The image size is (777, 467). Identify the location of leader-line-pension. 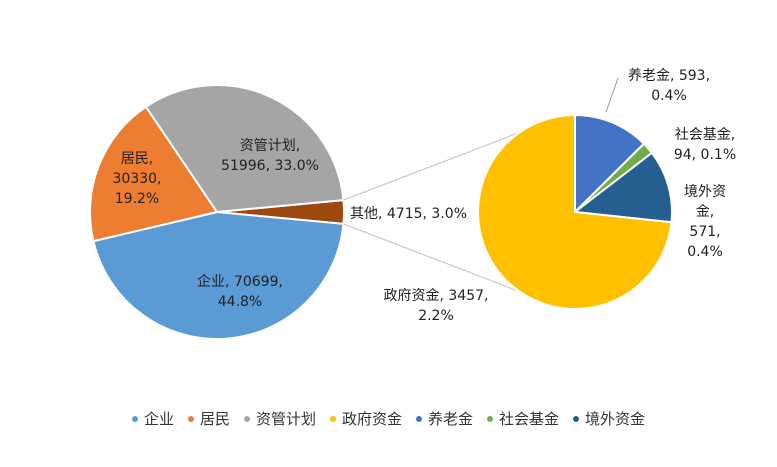
(612, 95).